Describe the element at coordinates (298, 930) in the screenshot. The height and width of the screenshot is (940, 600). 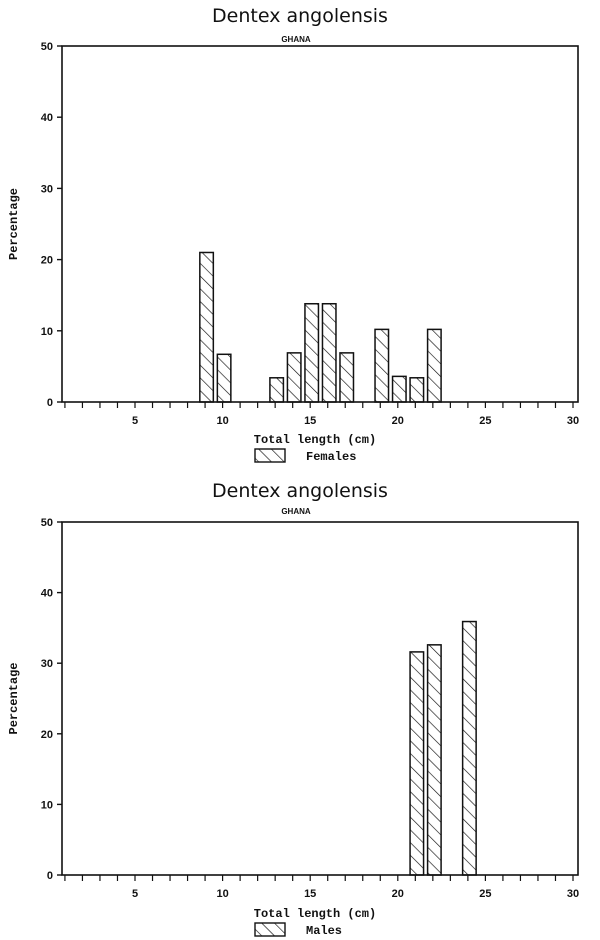
I see `legend: Males` at that location.